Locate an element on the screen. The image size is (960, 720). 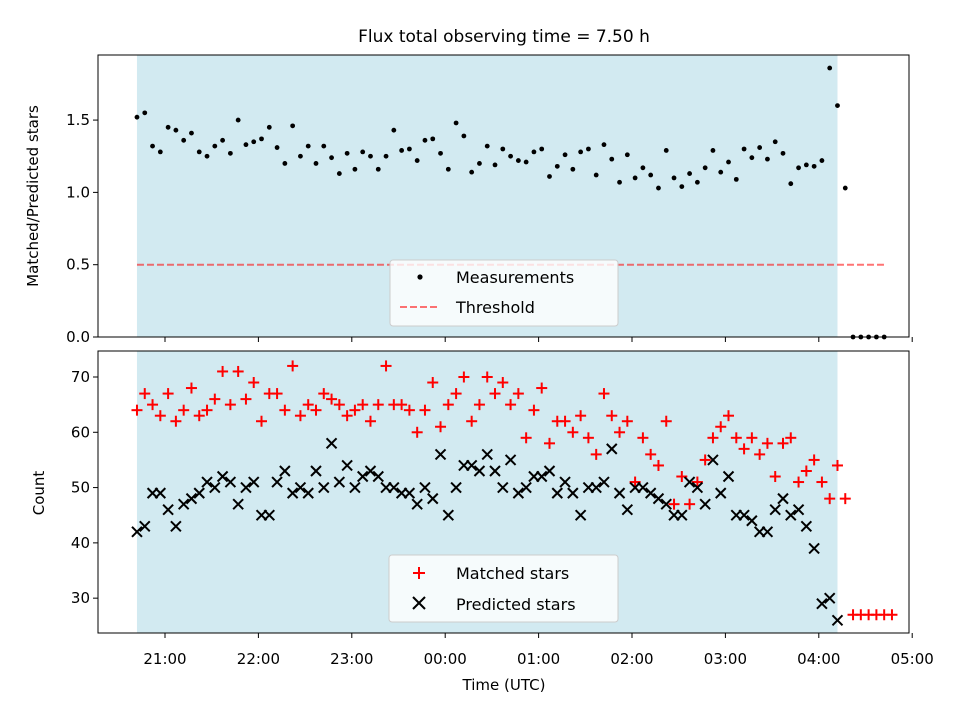
y-tick-label: 60 is located at coordinates (80, 432).